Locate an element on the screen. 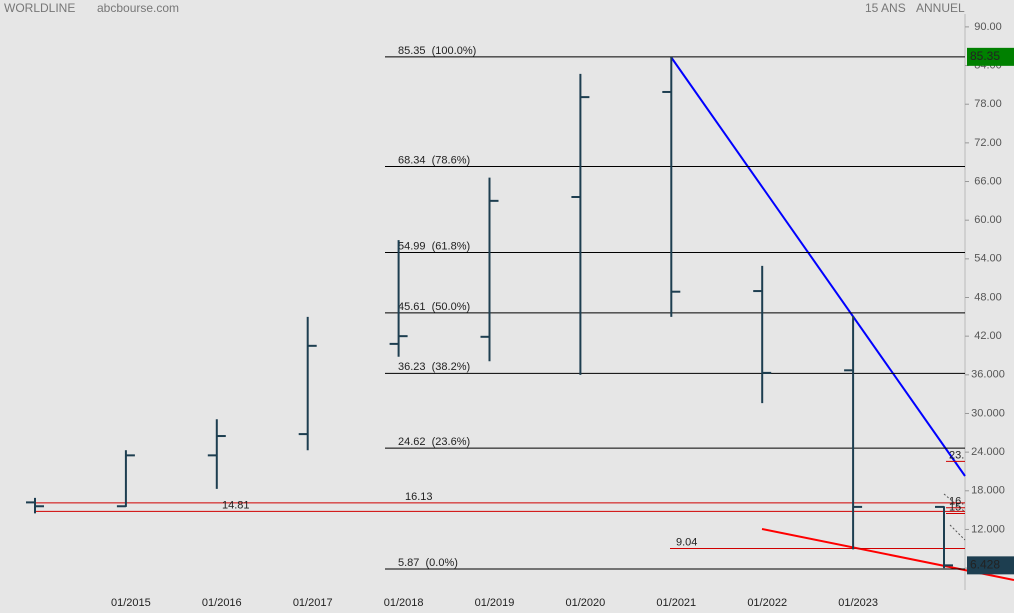  x-tick-label: 01/2015 is located at coordinates (131, 603).